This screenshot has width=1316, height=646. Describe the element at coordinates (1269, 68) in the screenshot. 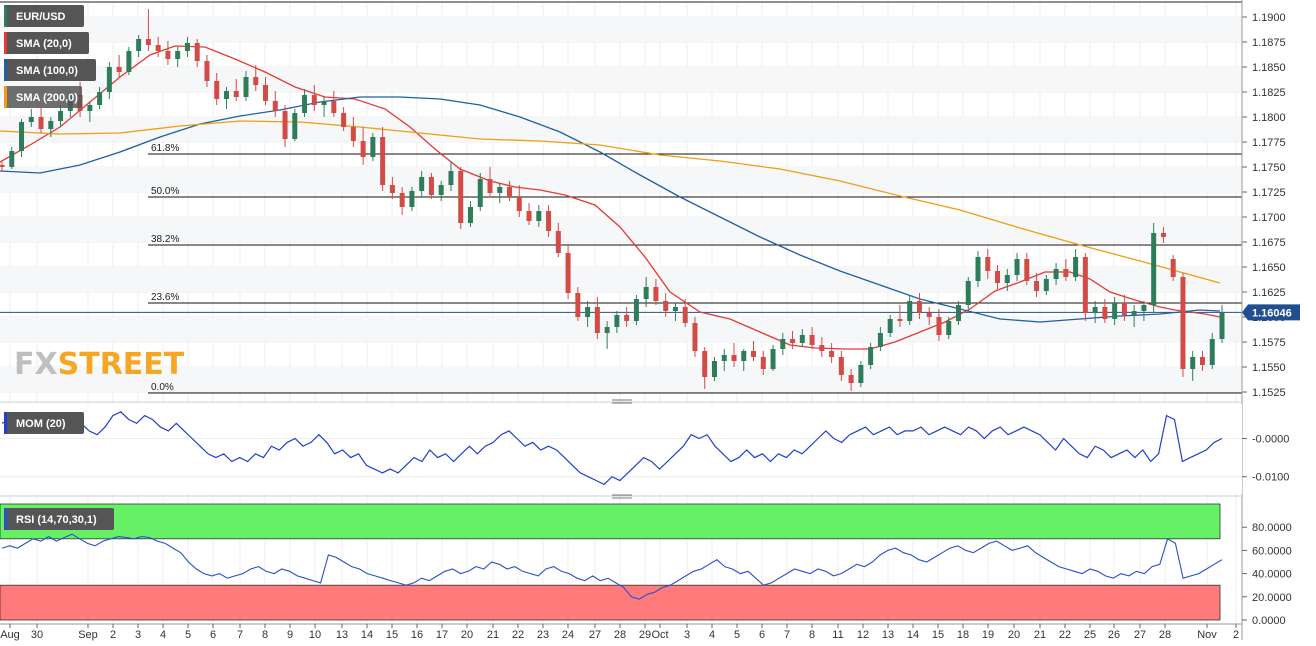

I see `price-axis-label: 1.1850` at that location.